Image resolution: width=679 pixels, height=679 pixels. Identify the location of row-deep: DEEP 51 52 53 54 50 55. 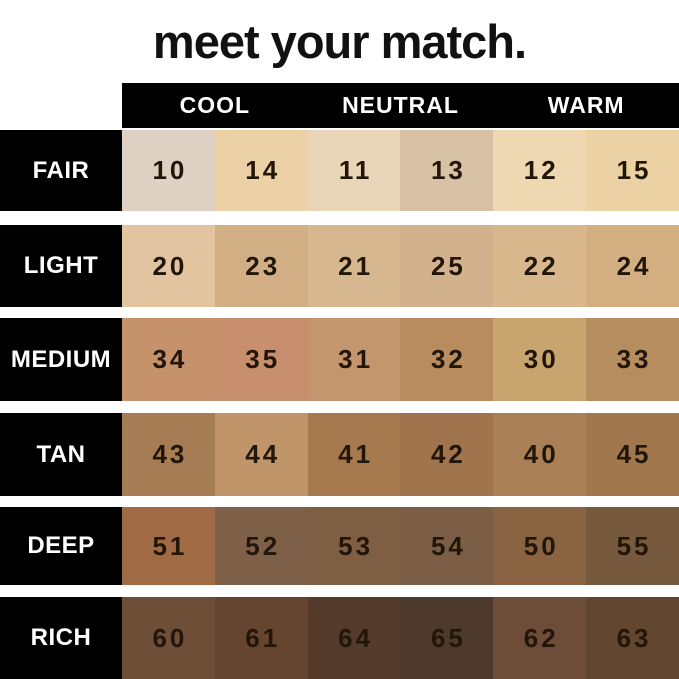
(339, 546).